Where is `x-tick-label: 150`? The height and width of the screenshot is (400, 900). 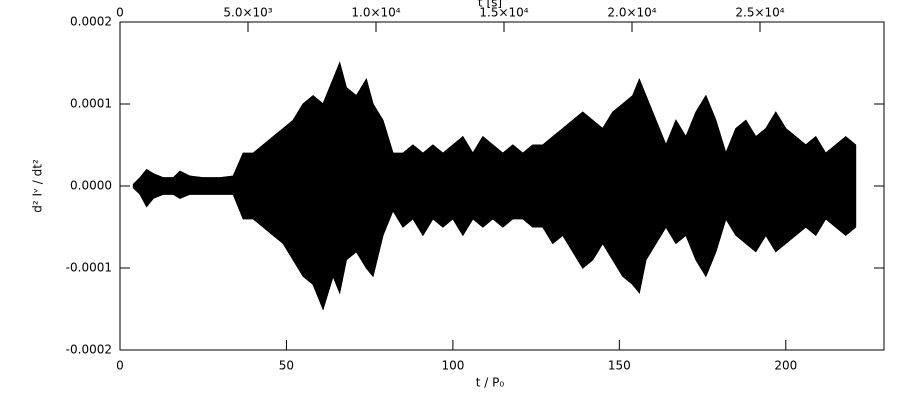 x-tick-label: 150 is located at coordinates (619, 366).